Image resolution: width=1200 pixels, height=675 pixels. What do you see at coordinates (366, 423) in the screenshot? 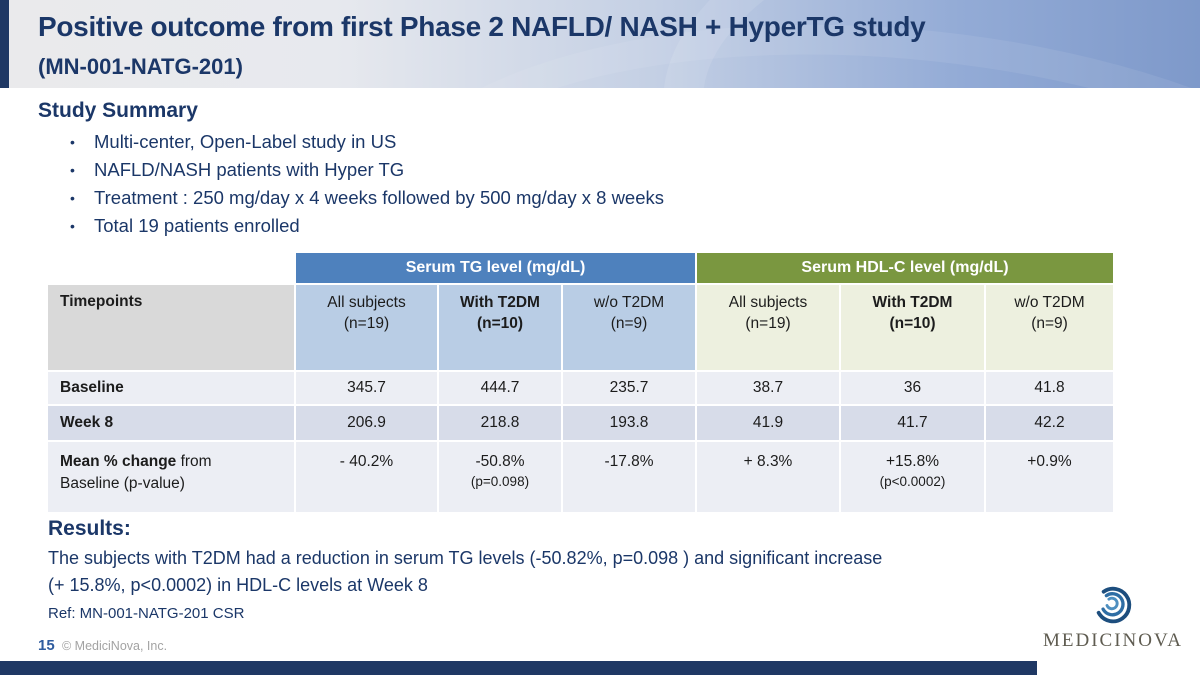
I see `table-cell: 206.9` at bounding box center [366, 423].